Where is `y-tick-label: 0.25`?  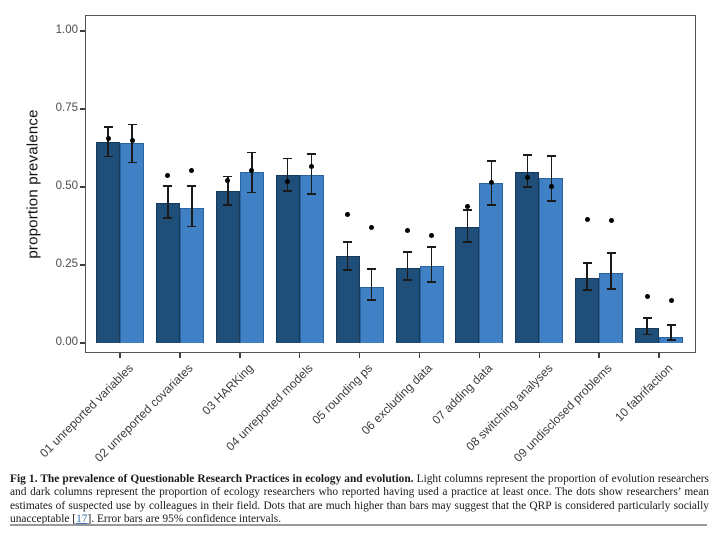
y-tick-label: 0.25 is located at coordinates (66, 264).